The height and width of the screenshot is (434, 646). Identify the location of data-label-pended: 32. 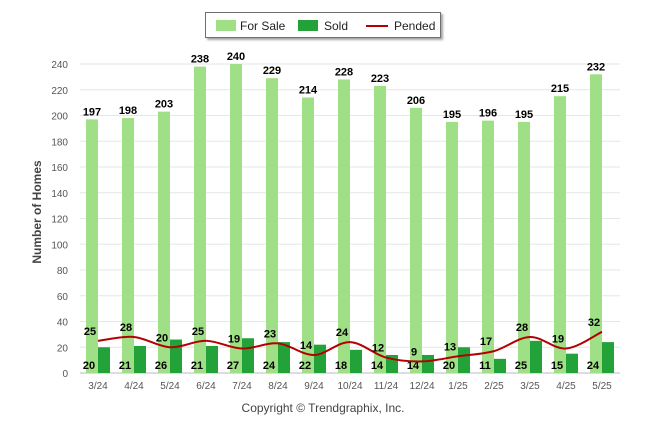
(594, 323).